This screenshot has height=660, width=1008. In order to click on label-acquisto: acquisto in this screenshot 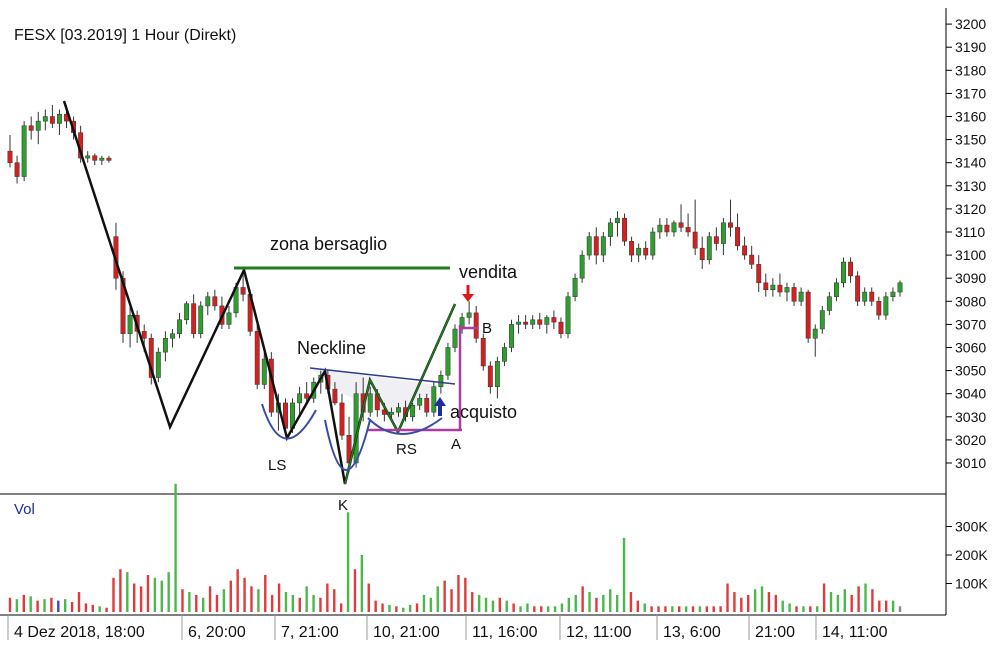, I will do `click(483, 412)`.